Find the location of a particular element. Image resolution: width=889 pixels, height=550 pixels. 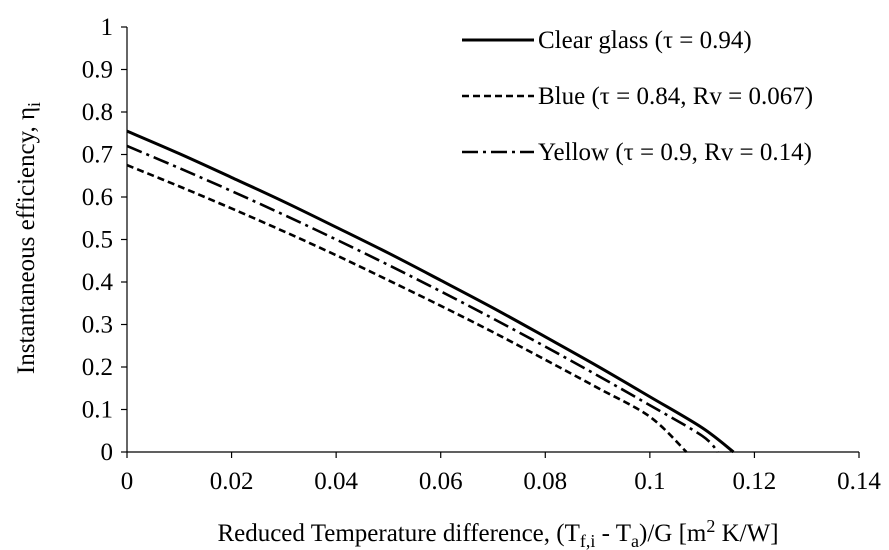

y-tick-label: 0.9 is located at coordinates (97, 70).